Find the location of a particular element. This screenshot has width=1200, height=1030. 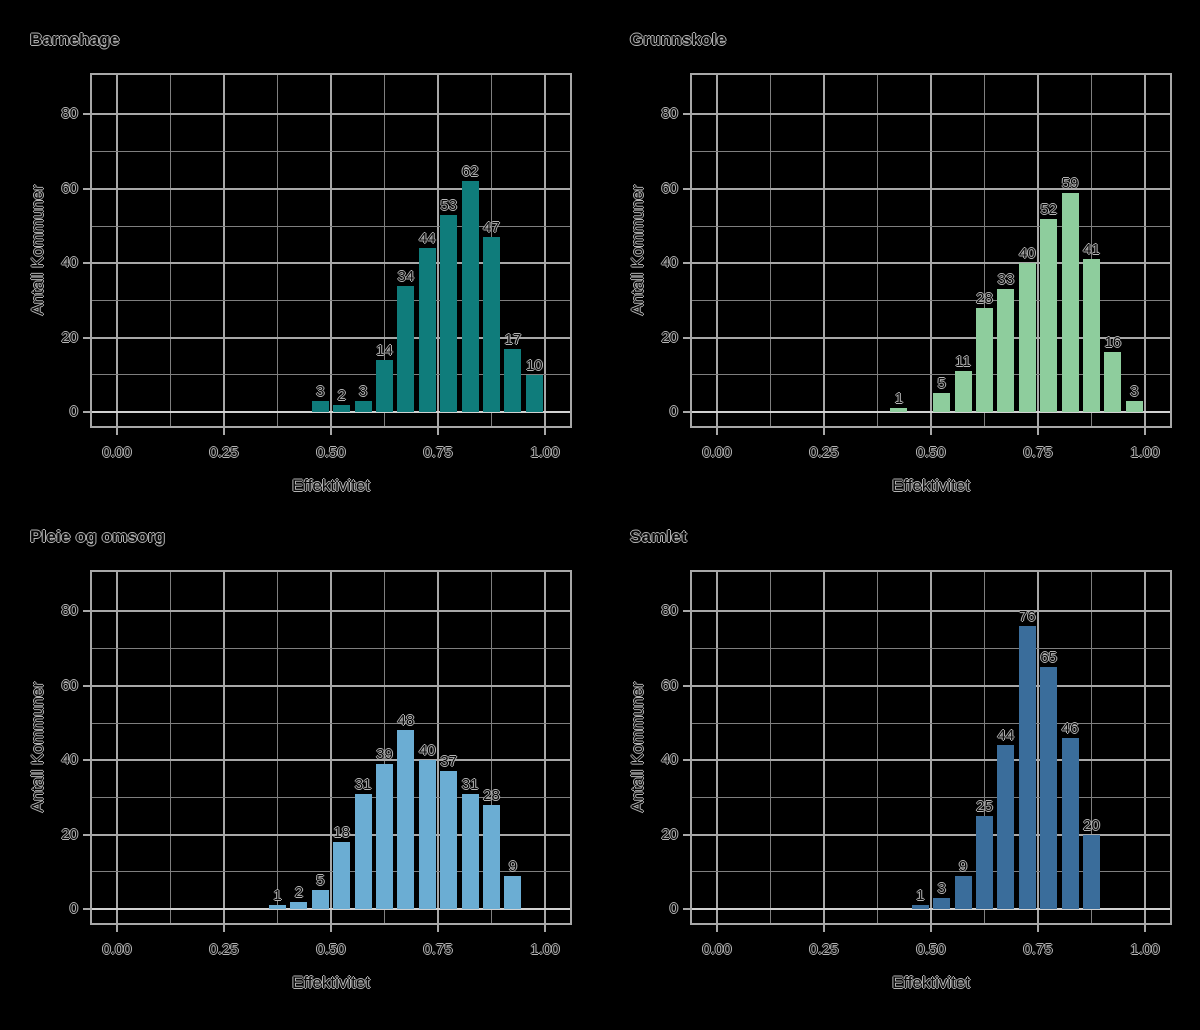

bar-value-label: 46 is located at coordinates (1070, 728).